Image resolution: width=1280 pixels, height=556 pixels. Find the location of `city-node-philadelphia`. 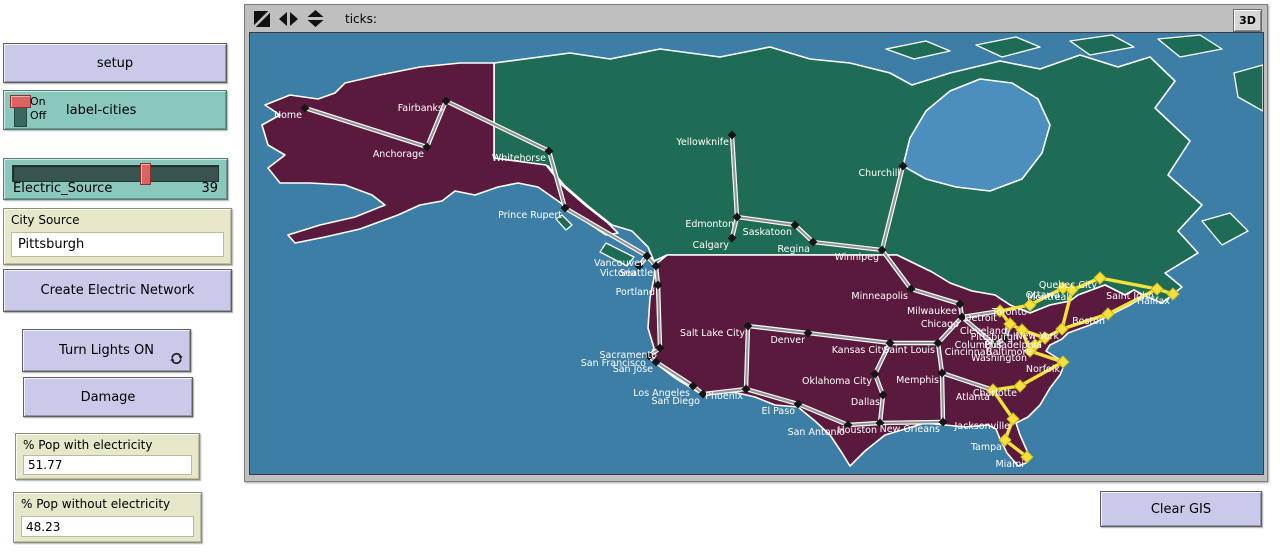

city-node-philadelphia is located at coordinates (1045, 338).